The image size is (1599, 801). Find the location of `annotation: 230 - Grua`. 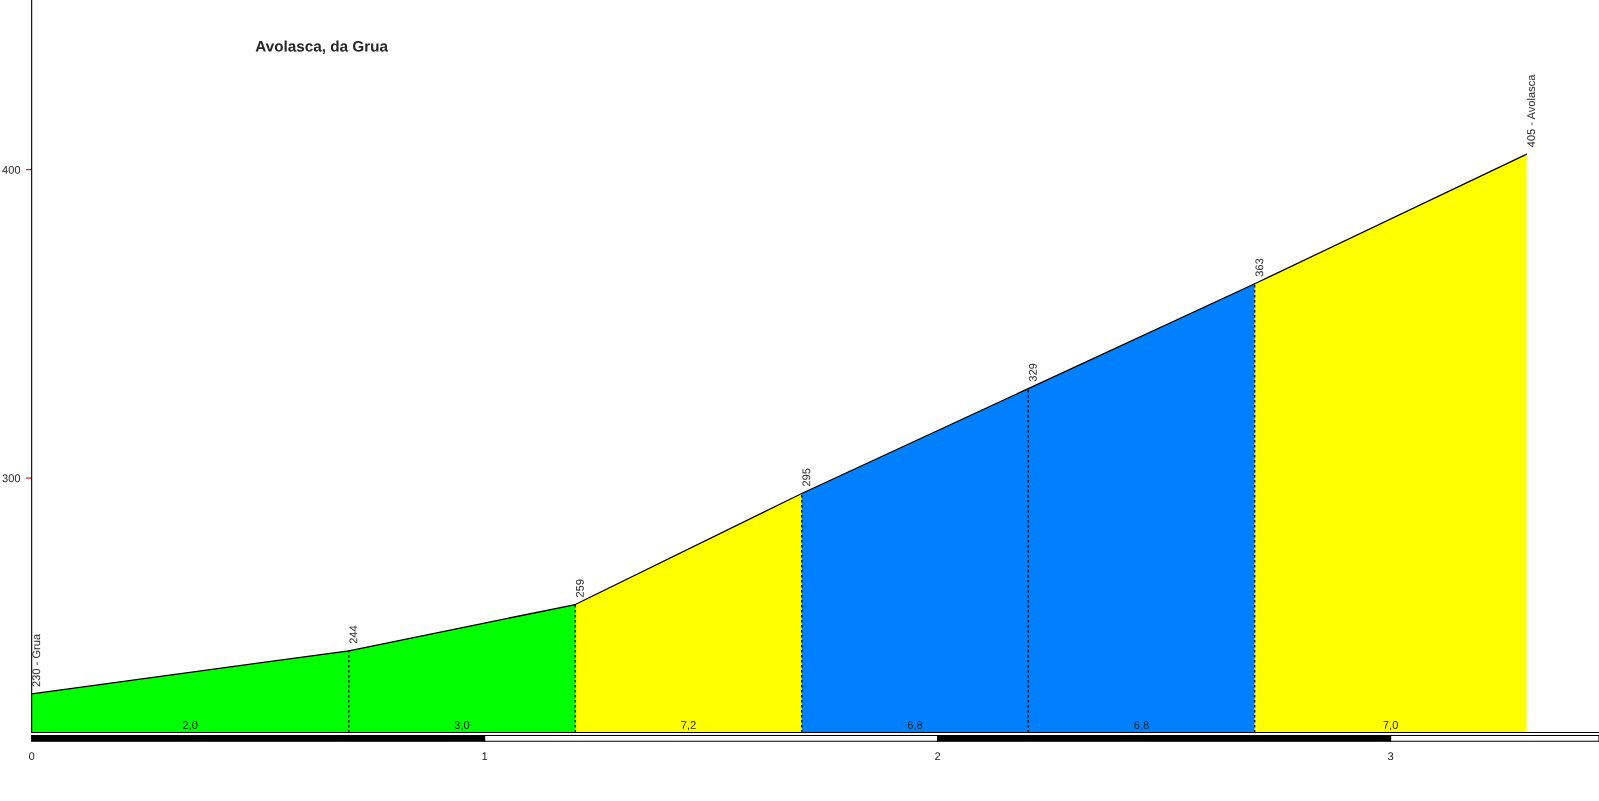

annotation: 230 - Grua is located at coordinates (36, 660).